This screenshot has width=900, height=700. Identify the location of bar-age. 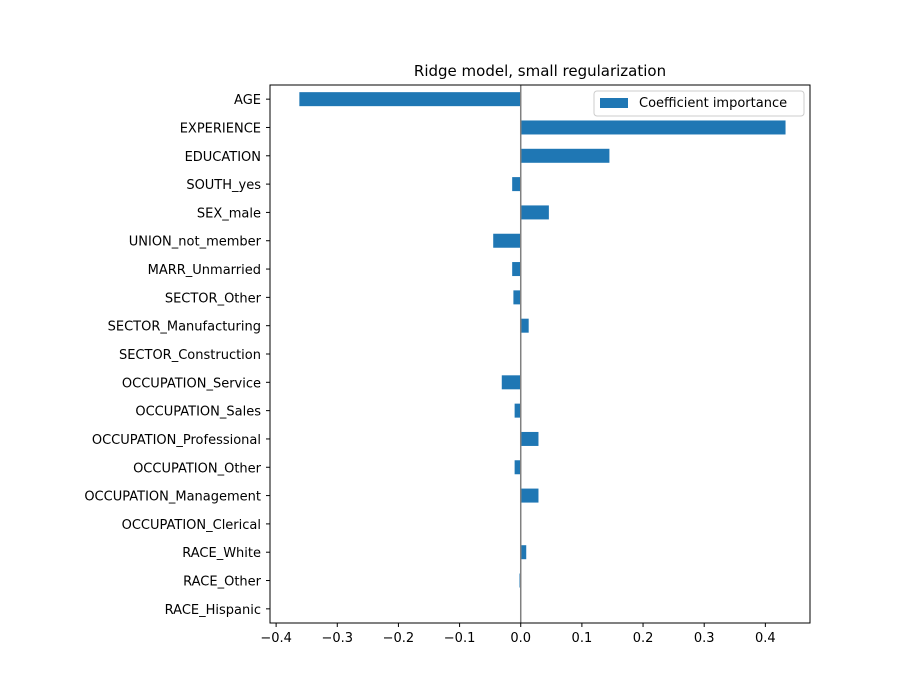
(410, 99).